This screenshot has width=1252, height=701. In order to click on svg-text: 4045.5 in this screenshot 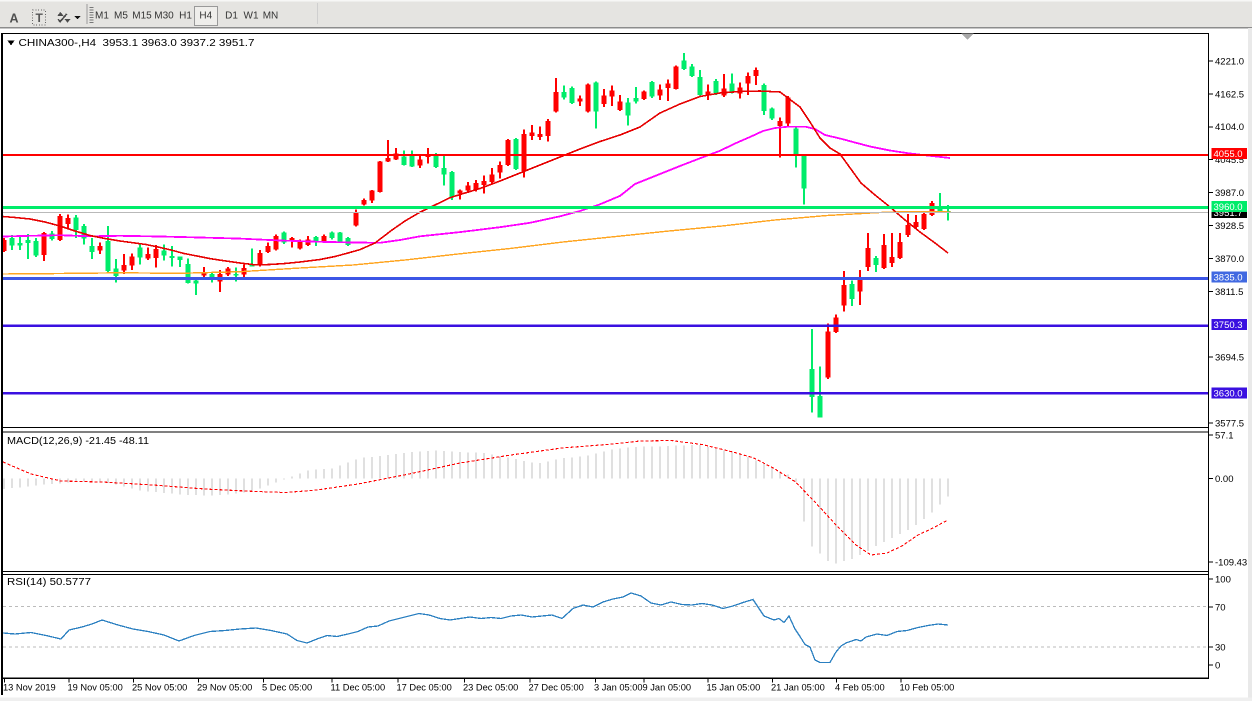, I will do `click(1229, 160)`.